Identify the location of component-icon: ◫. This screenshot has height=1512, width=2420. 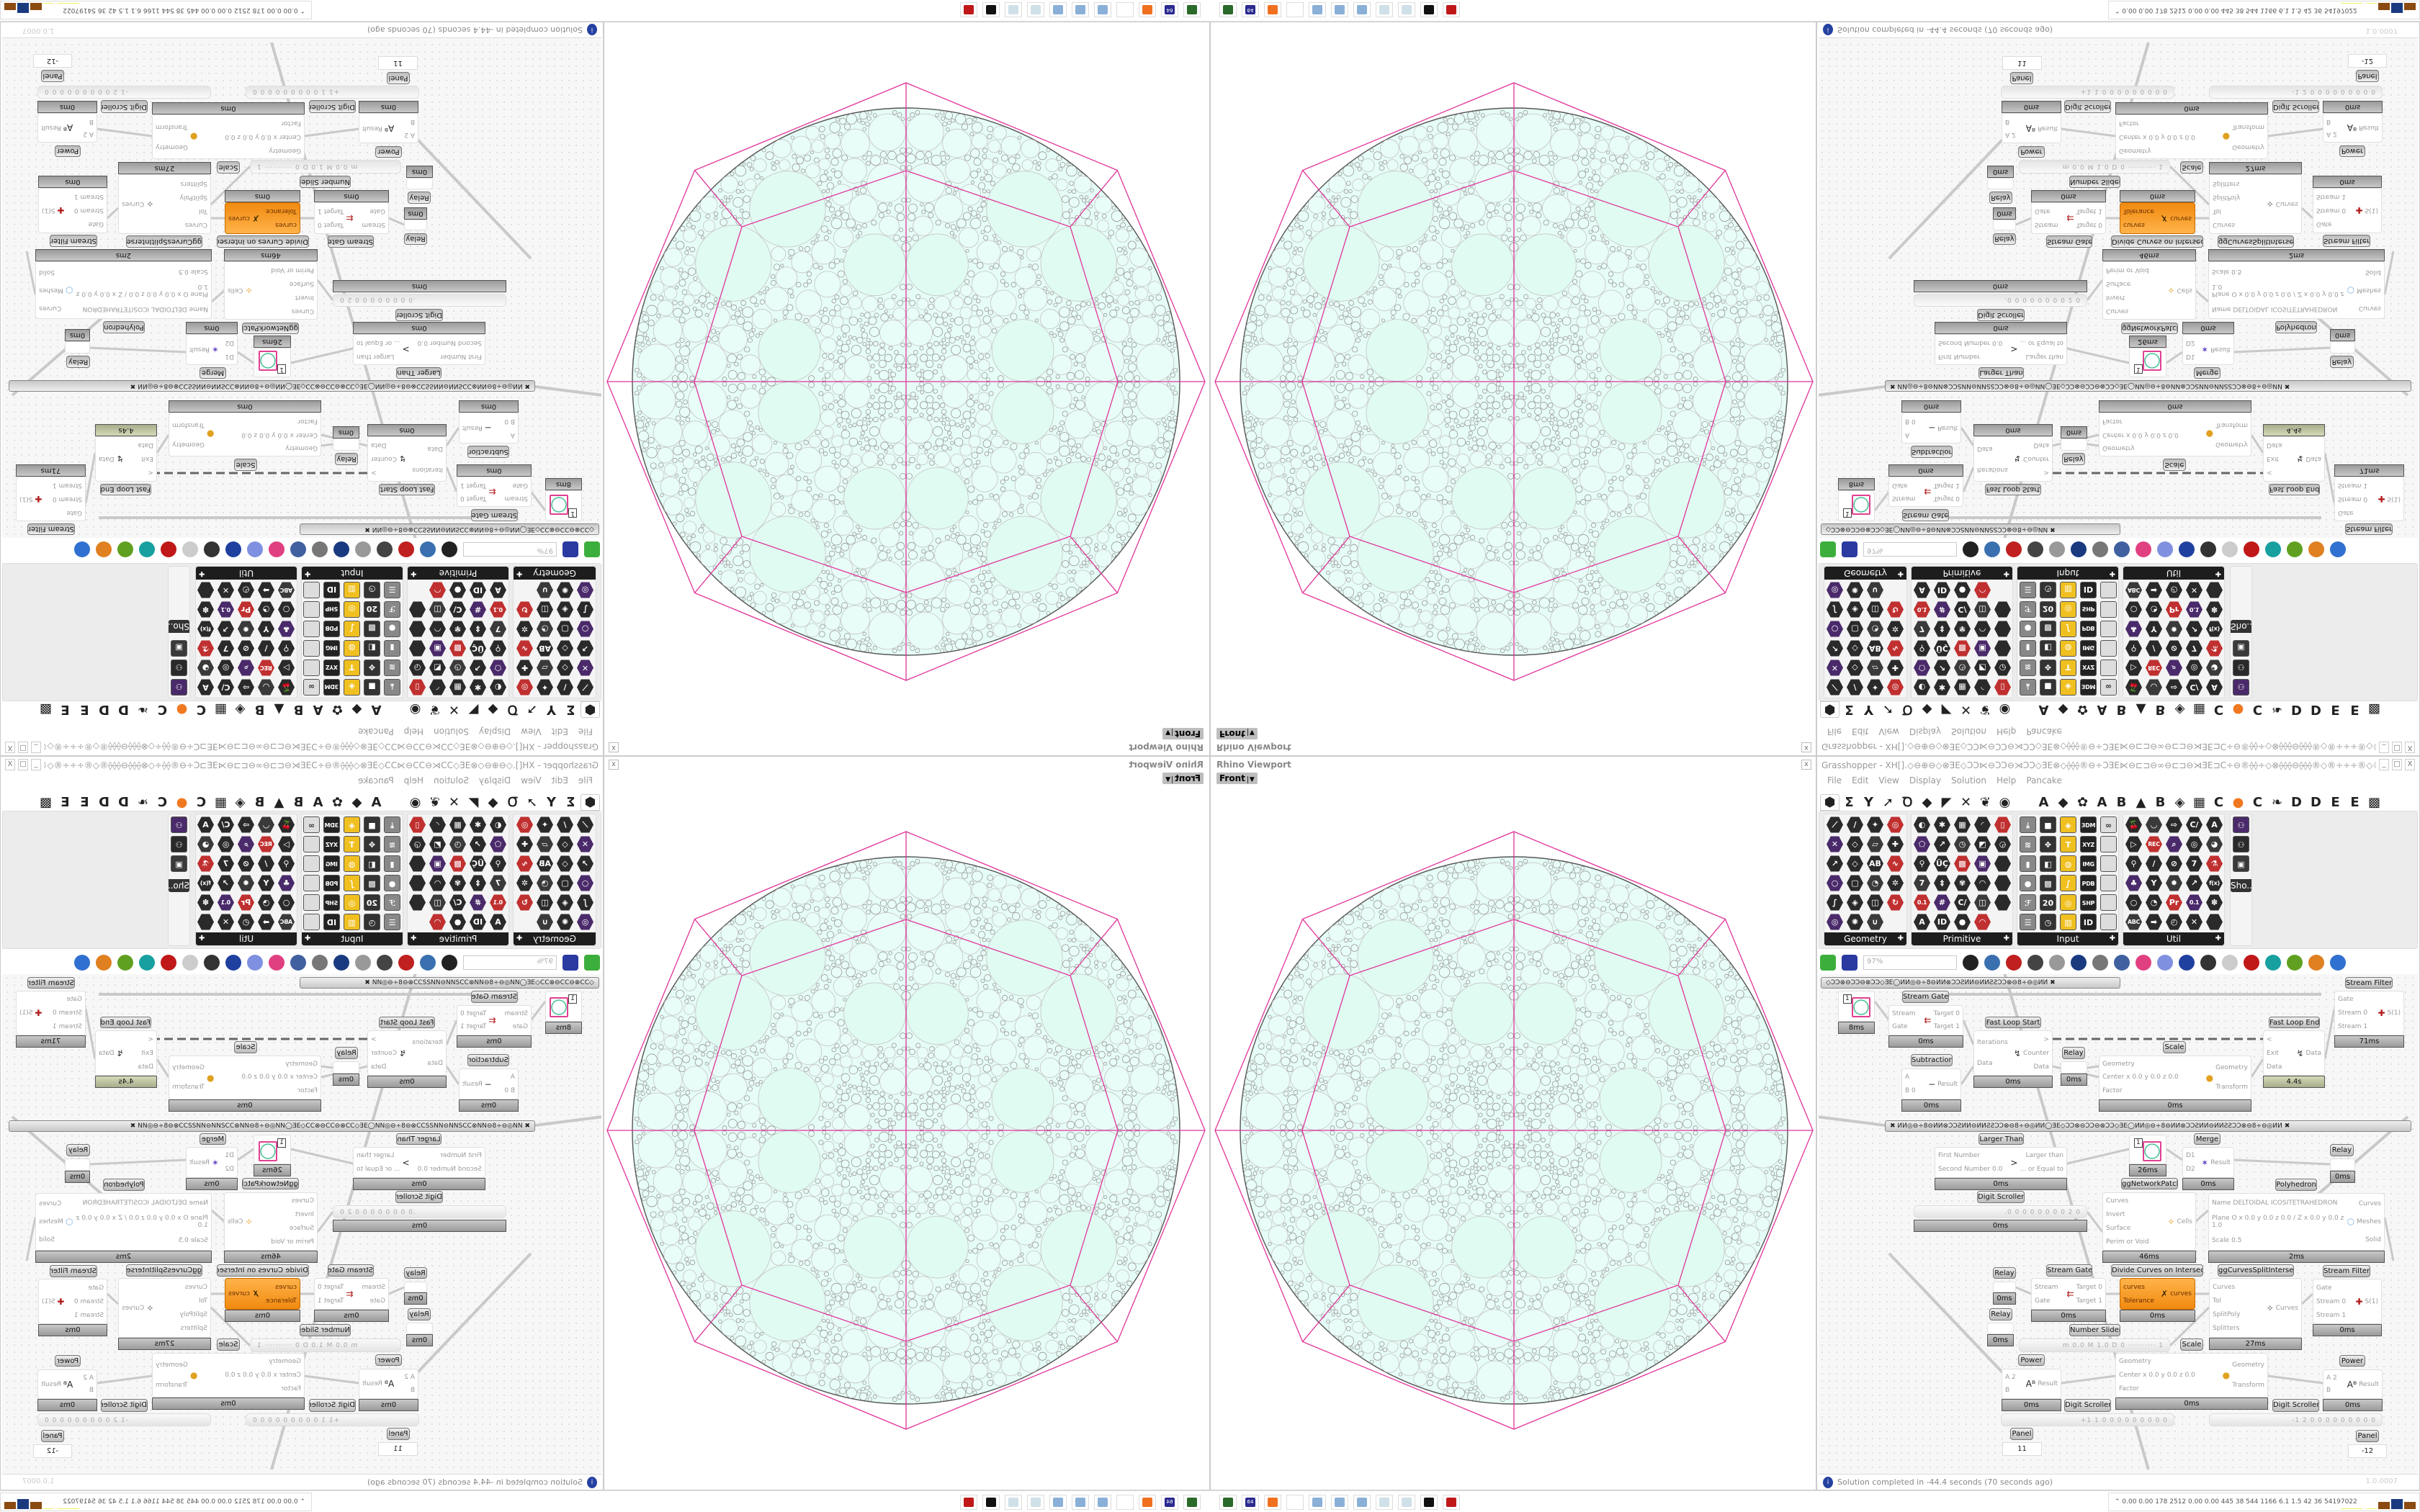
(1983, 902).